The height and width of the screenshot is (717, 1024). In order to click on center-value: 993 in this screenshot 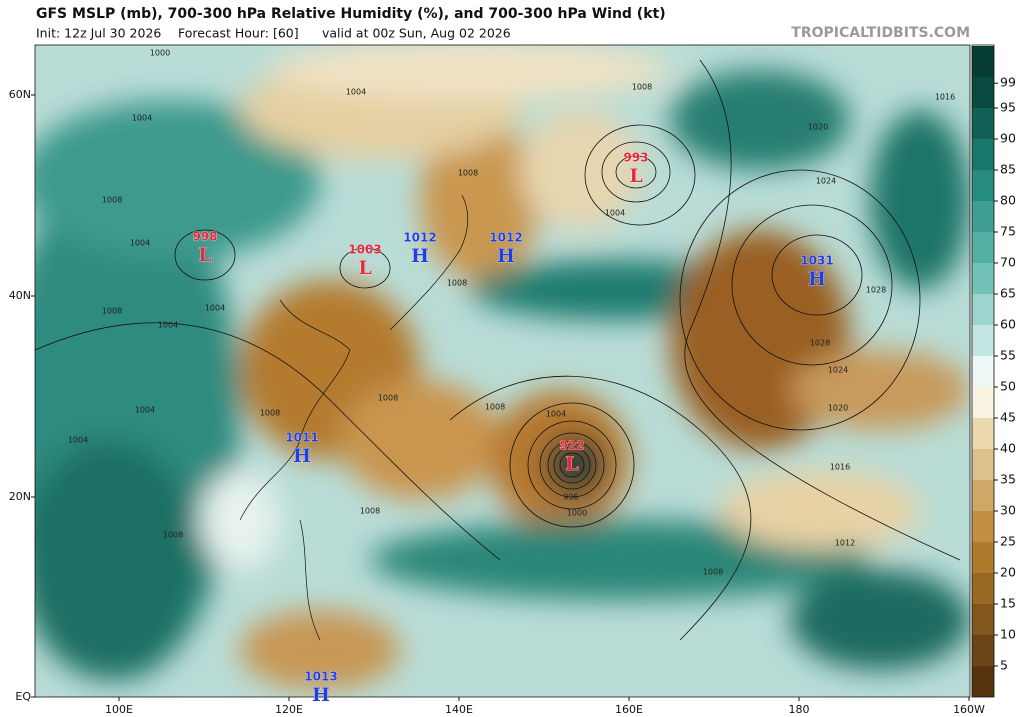, I will do `click(635, 158)`.